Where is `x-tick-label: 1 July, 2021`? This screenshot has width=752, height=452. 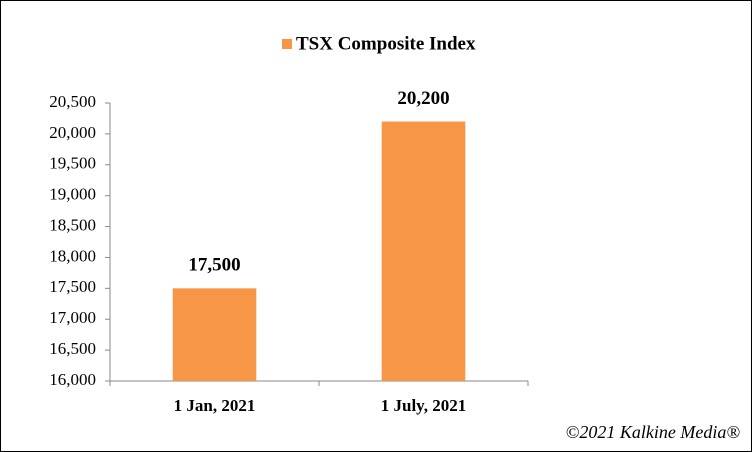
x-tick-label: 1 July, 2021 is located at coordinates (424, 405).